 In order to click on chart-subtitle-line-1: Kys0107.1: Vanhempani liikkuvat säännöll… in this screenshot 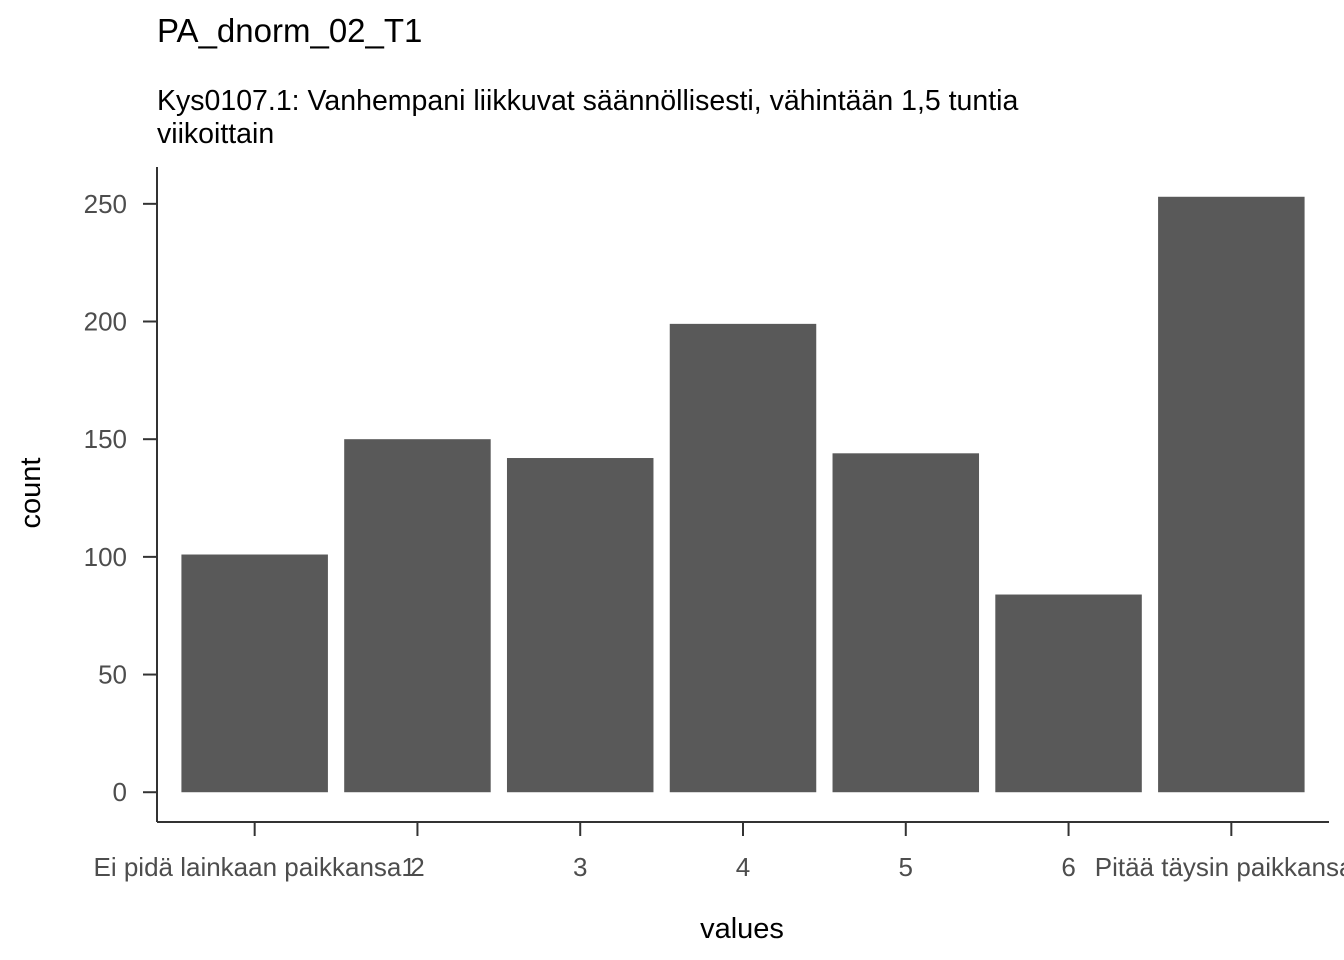, I will do `click(587, 101)`.